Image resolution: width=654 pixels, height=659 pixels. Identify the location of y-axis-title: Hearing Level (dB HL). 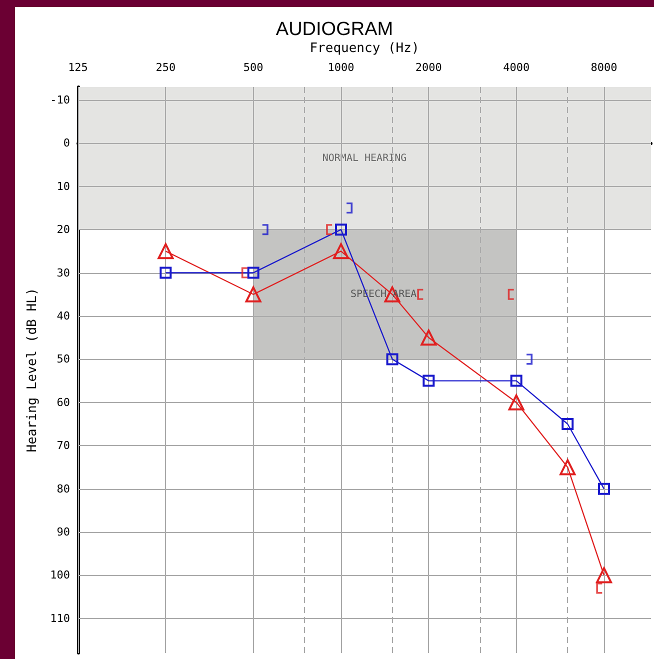
(32, 370).